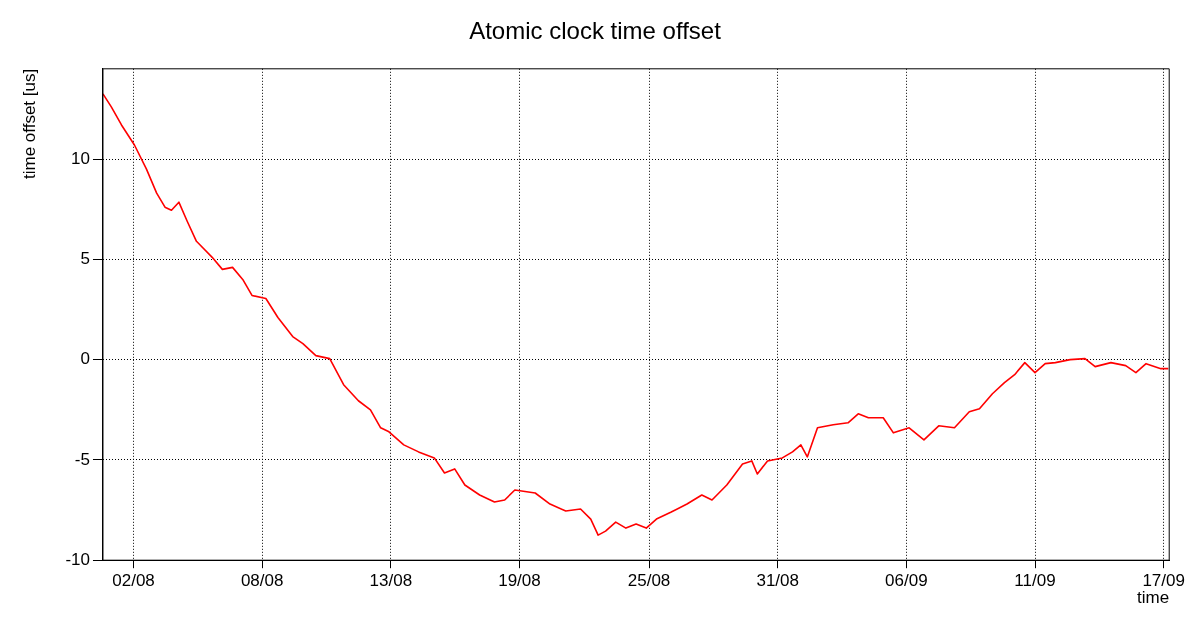 This screenshot has height=623, width=1199. What do you see at coordinates (906, 581) in the screenshot?
I see `x-tick-label: 06/09` at bounding box center [906, 581].